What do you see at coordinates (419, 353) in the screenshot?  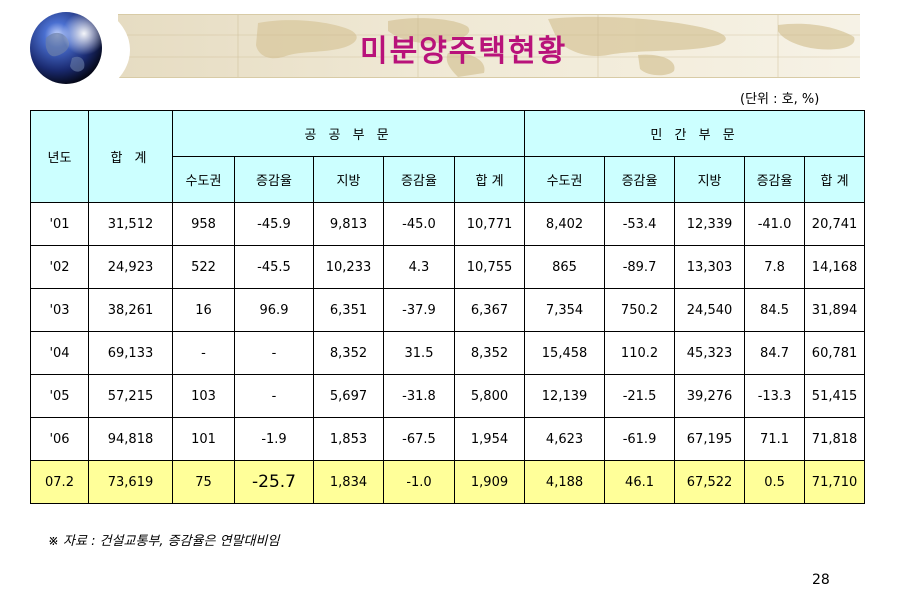 I see `value-cell: 31.5` at bounding box center [419, 353].